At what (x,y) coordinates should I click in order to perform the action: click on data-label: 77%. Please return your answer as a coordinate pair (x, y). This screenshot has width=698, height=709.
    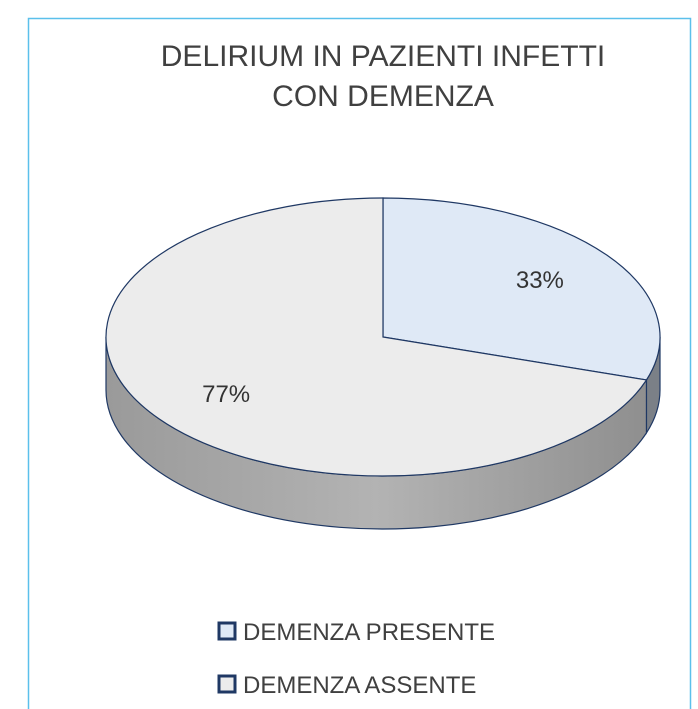
    Looking at the image, I should click on (226, 394).